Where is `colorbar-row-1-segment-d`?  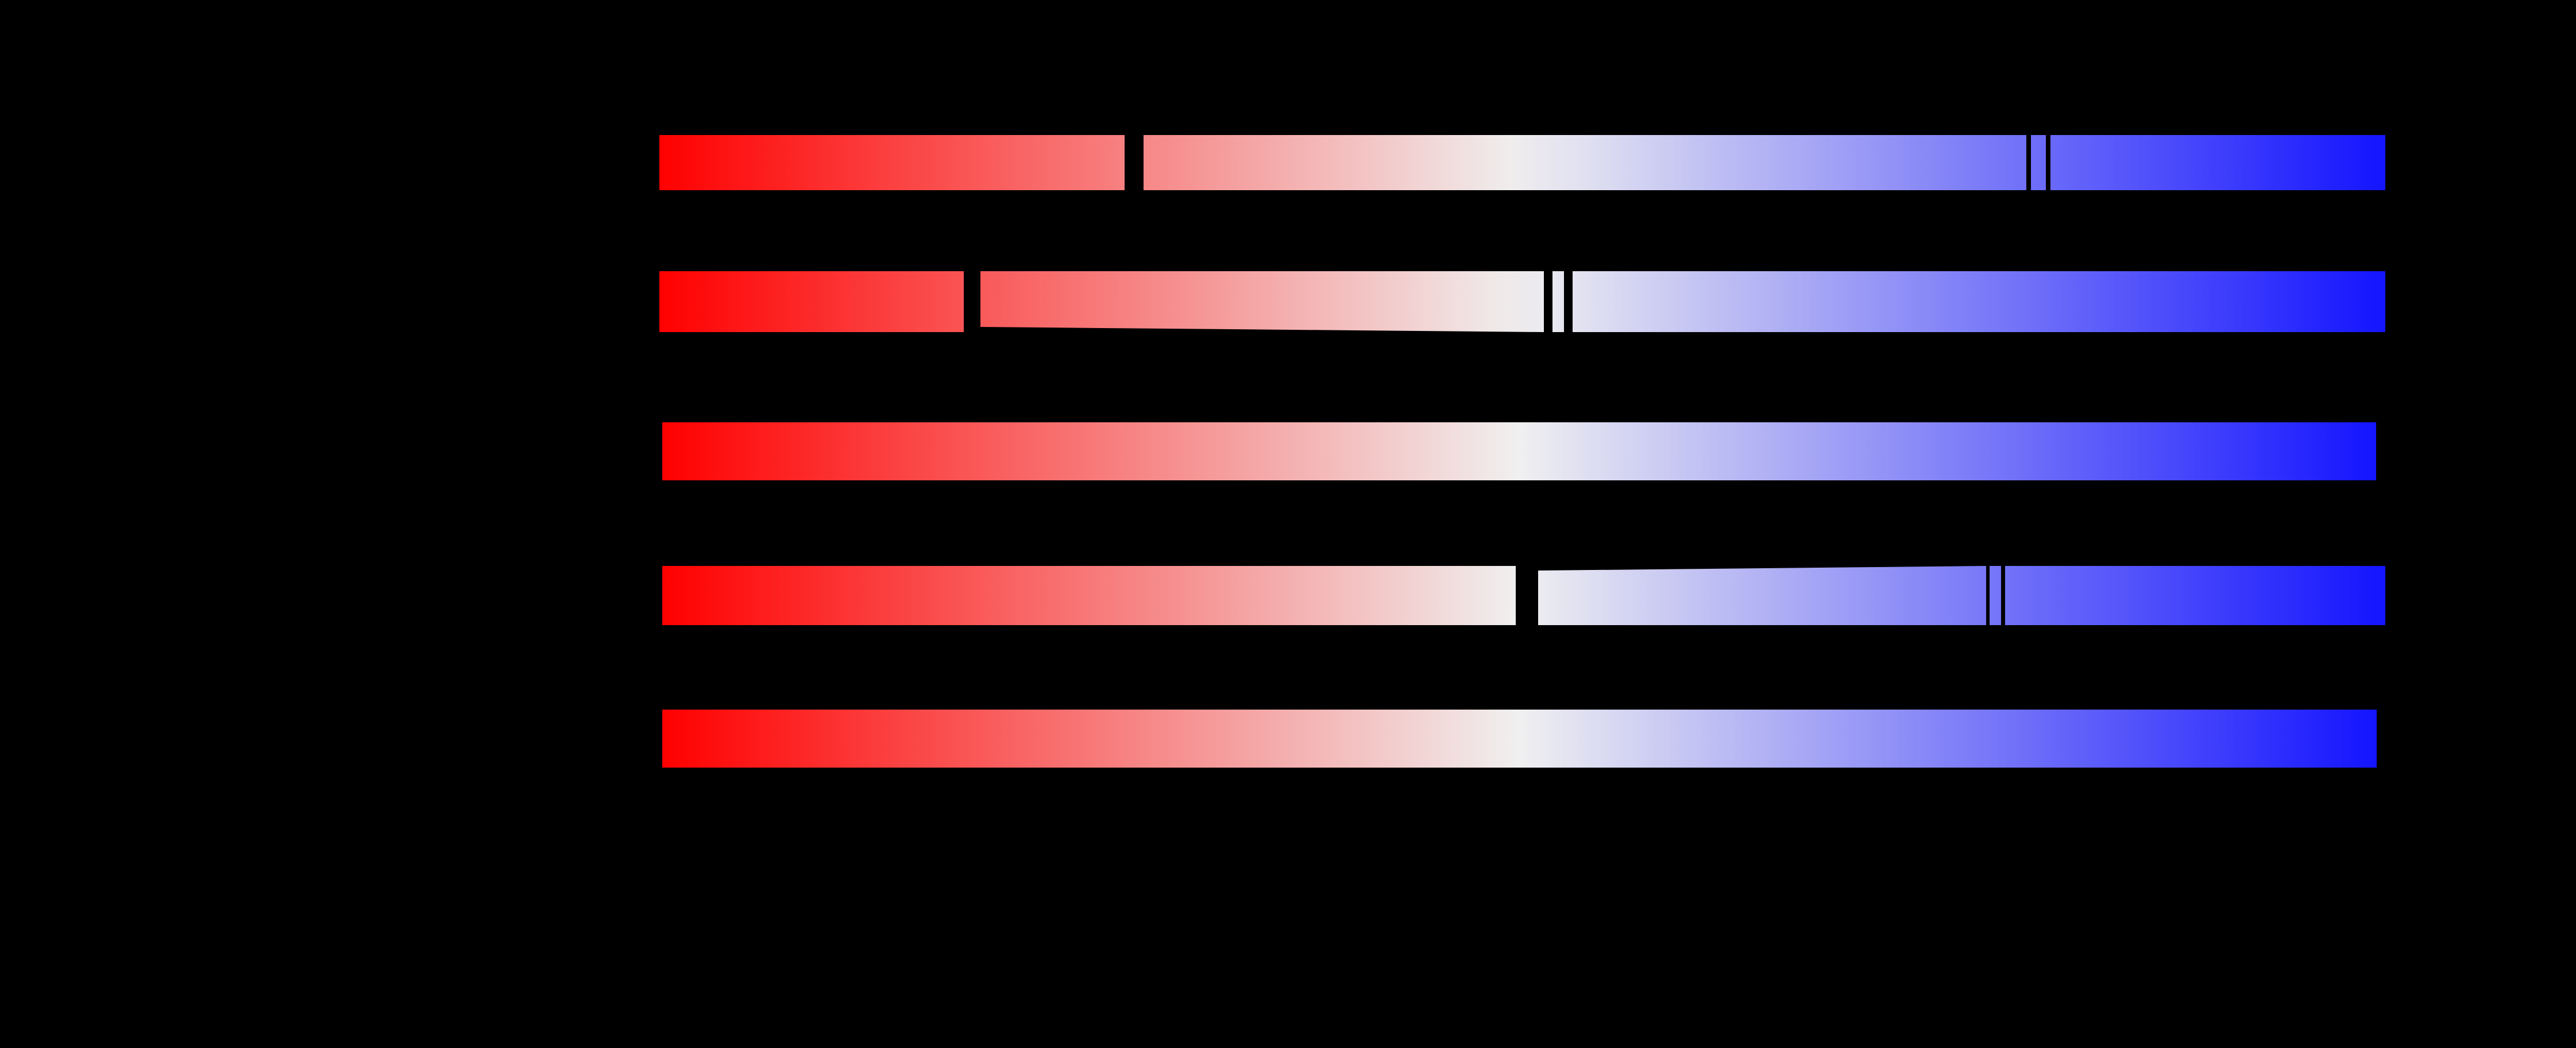
colorbar-row-1-segment-d is located at coordinates (2217, 162).